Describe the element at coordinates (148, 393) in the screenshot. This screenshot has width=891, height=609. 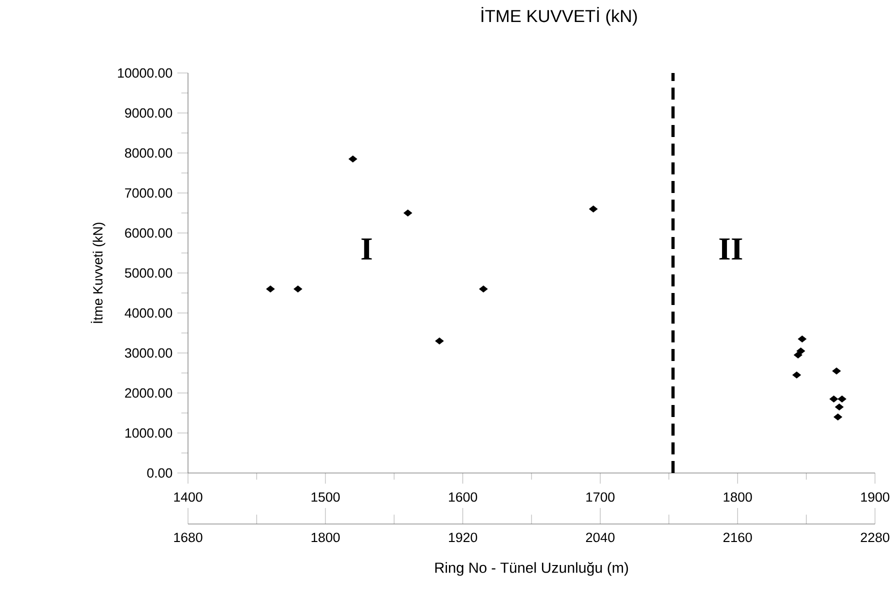
I see `y-tick-label: 2000.00` at that location.